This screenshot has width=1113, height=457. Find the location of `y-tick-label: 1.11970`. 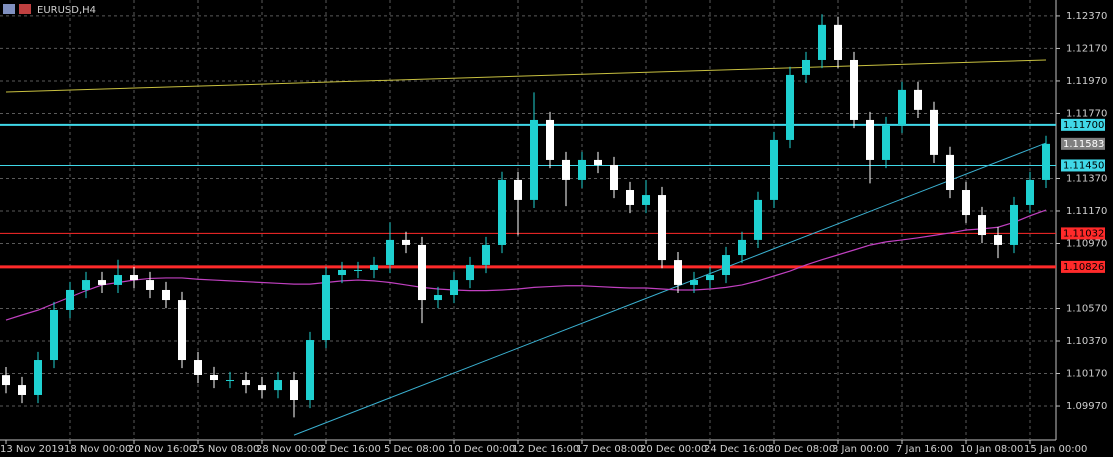

y-tick-label: 1.11970 is located at coordinates (1086, 81).